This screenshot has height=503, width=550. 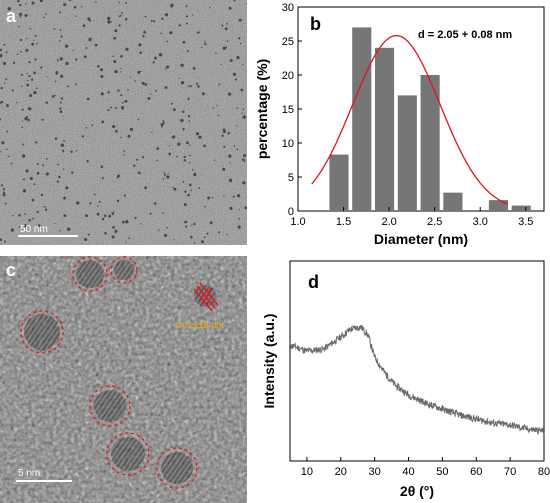 I want to click on x-tick-label: 80, so click(x=544, y=472).